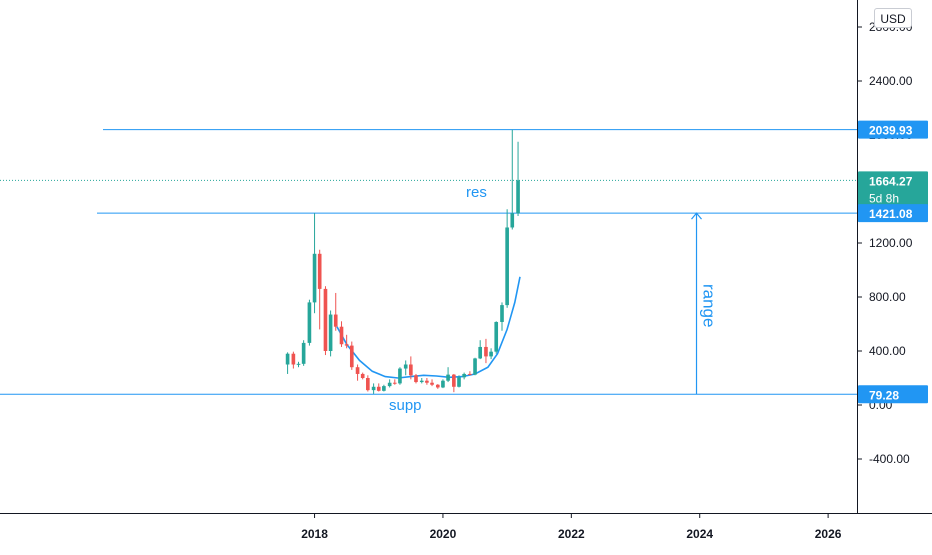 Image resolution: width=932 pixels, height=555 pixels. Describe the element at coordinates (884, 395) in the screenshot. I see `support-price-label-text: 79.28` at that location.